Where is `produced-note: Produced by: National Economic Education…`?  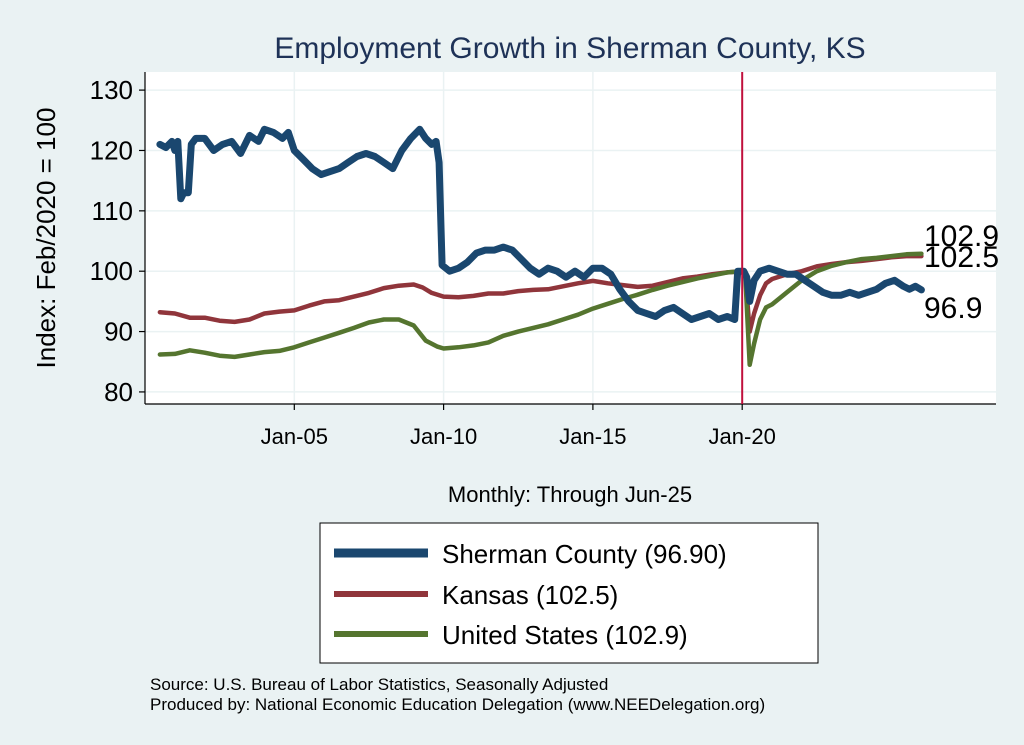
produced-note: Produced by: National Economic Education… is located at coordinates (457, 704).